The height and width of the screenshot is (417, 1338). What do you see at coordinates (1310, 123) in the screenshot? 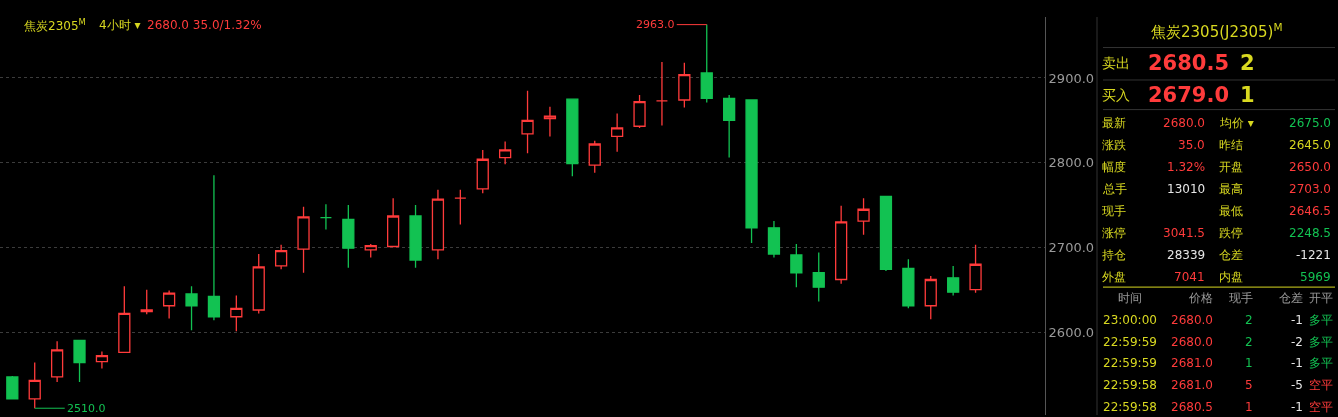
I see `text: 2675.0` at bounding box center [1310, 123].